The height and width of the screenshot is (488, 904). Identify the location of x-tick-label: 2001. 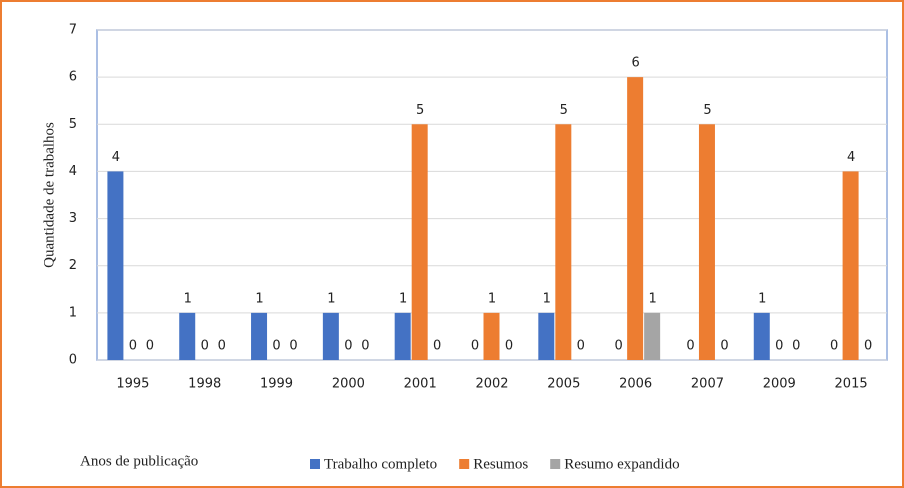
(420, 384).